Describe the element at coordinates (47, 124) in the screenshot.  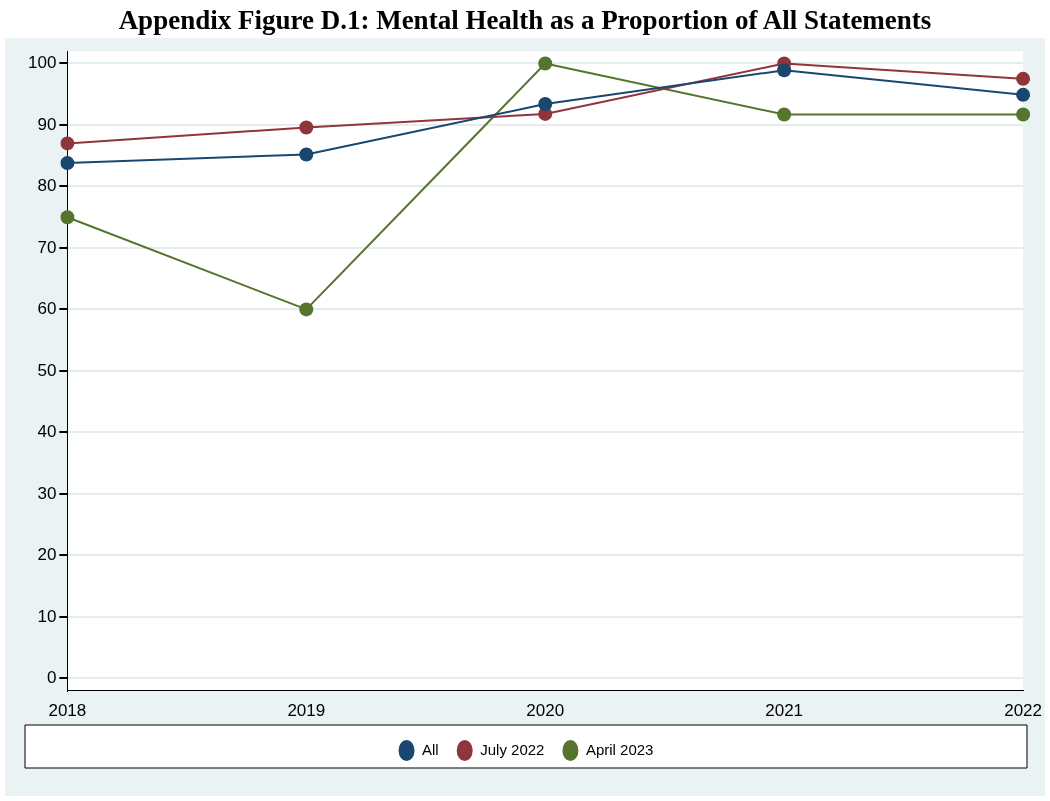
I see `y-tick-label: 90` at that location.